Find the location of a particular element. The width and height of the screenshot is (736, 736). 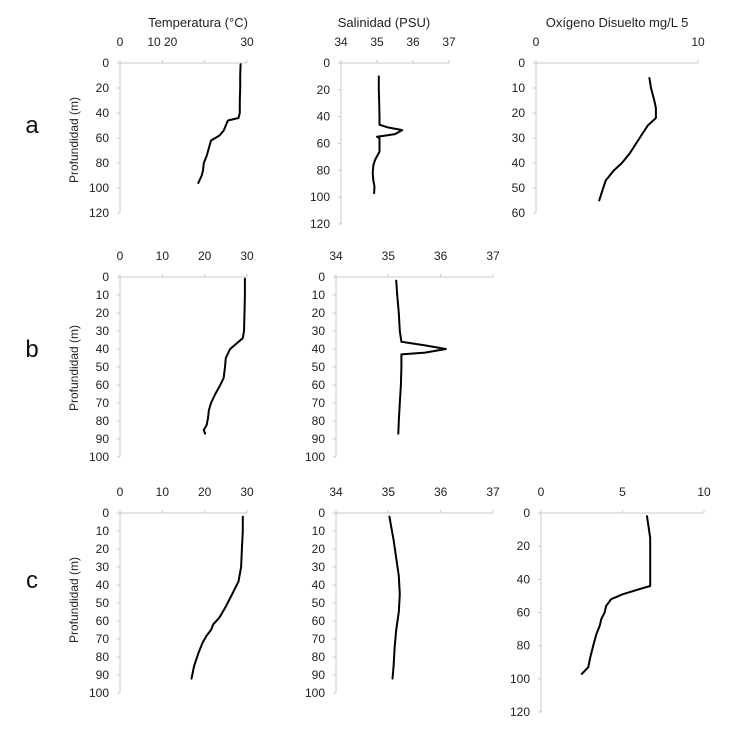

c-oxy-y-tick-label: 80 is located at coordinates (524, 646).